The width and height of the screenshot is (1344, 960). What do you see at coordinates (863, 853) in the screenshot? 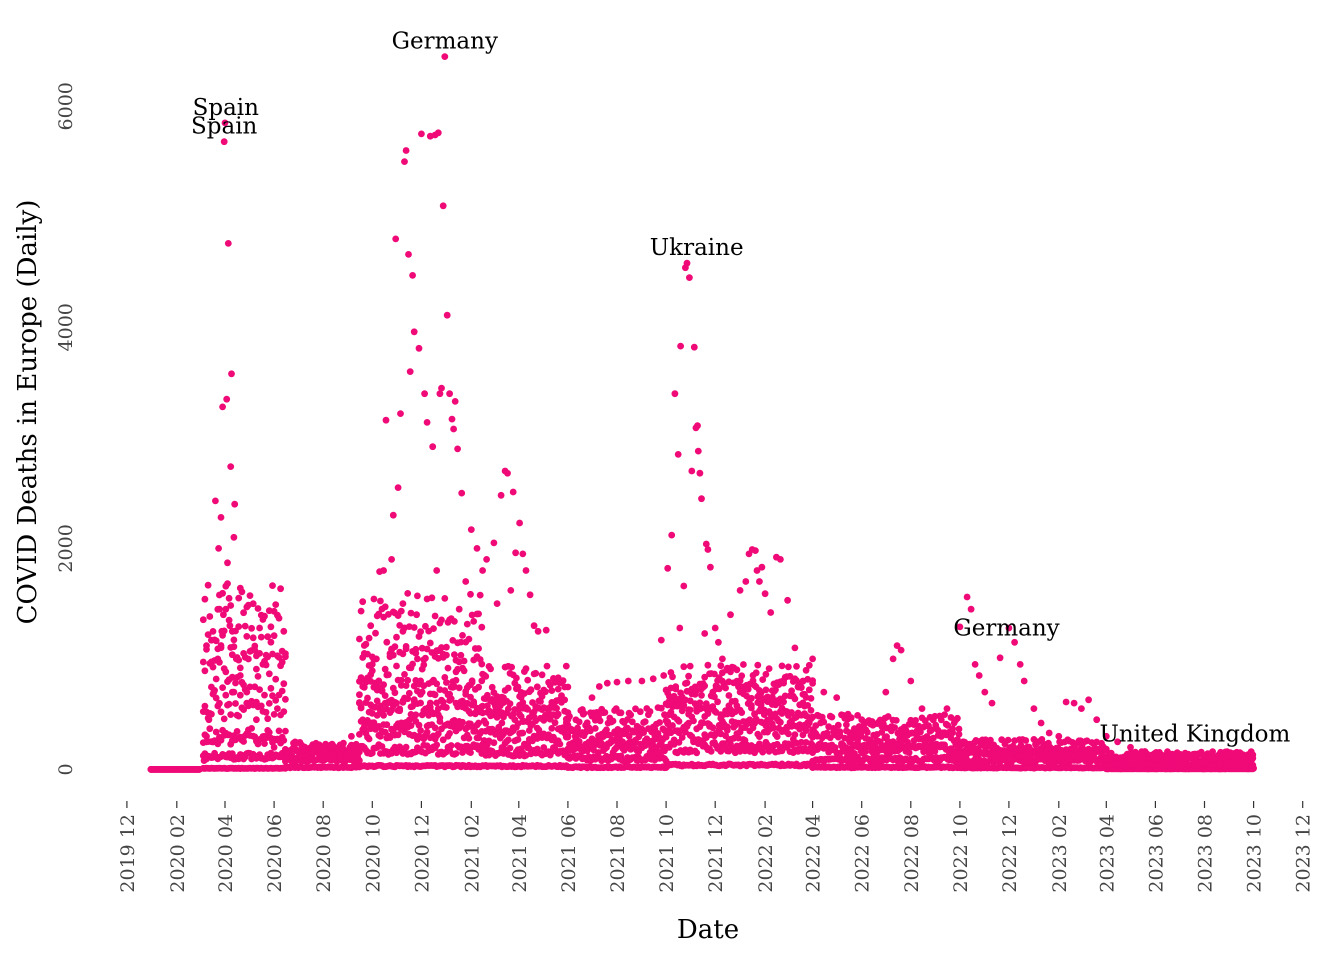
I see `x-tick-label: 2022 06` at bounding box center [863, 853].